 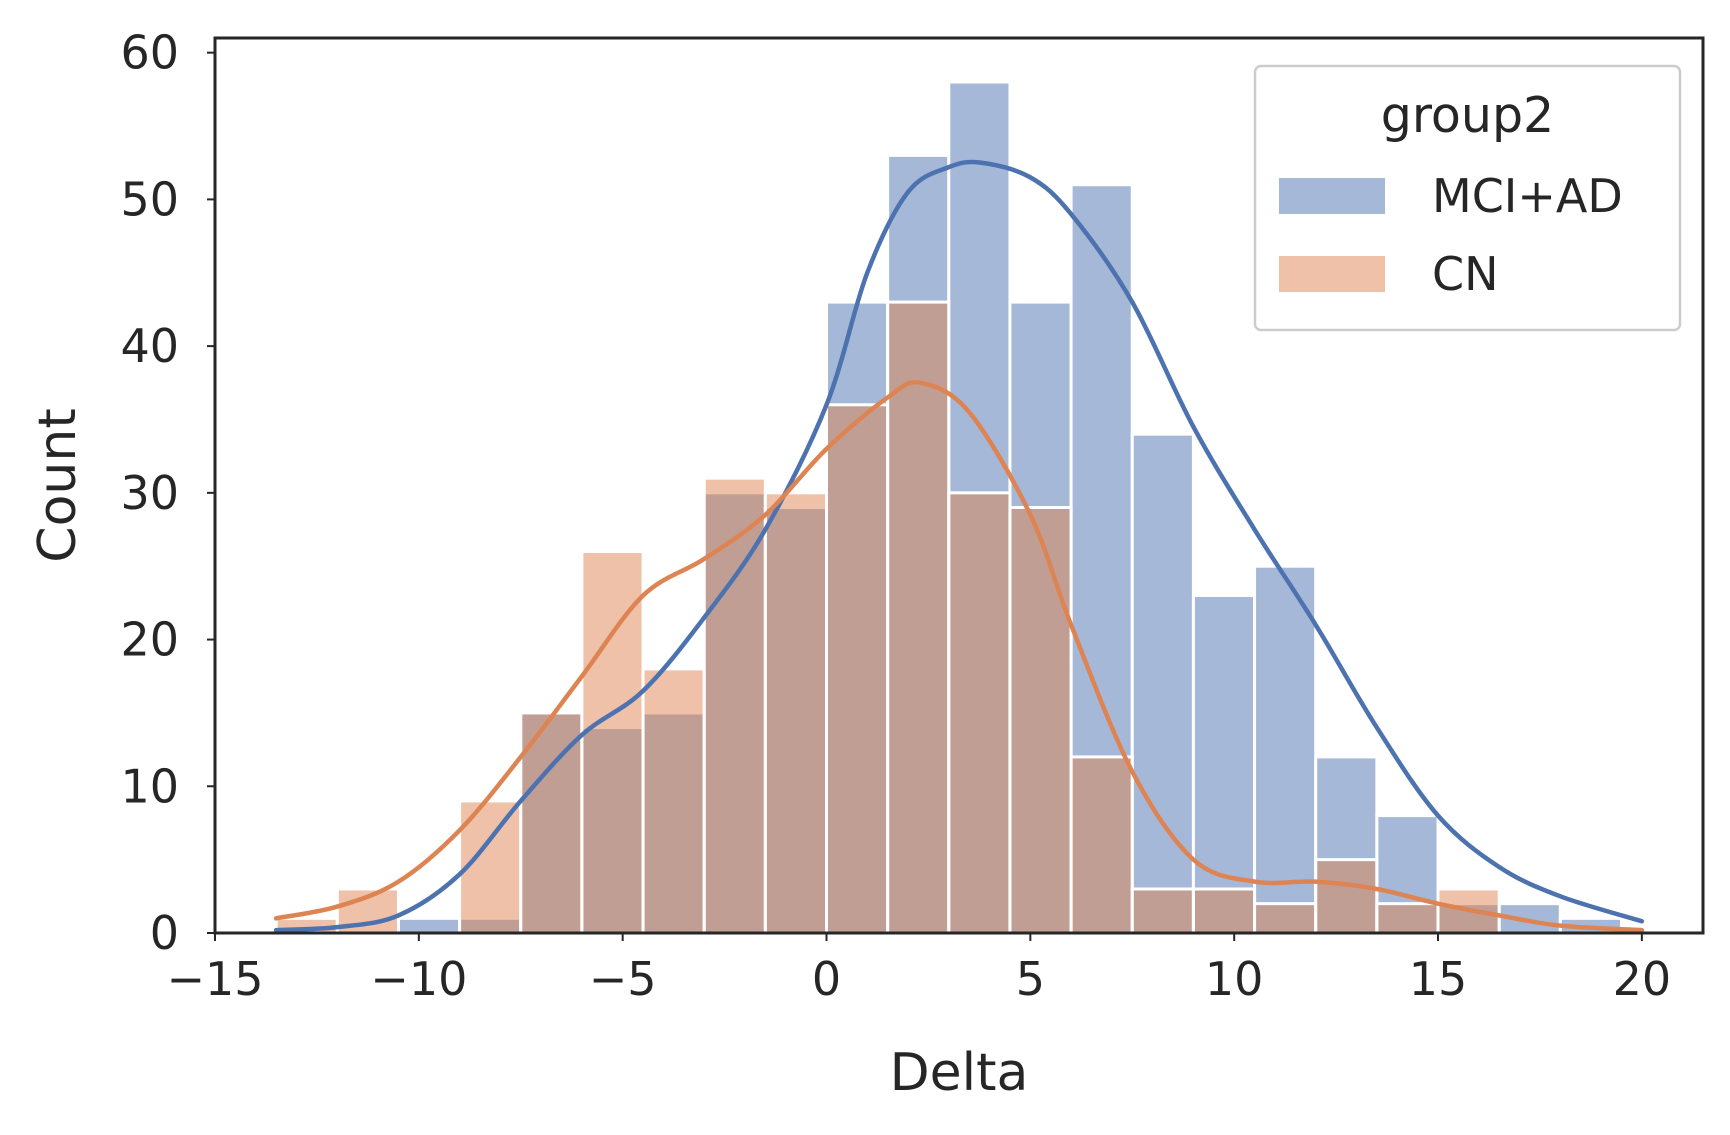 What do you see at coordinates (826, 979) in the screenshot?
I see `x-tick-label: 0` at bounding box center [826, 979].